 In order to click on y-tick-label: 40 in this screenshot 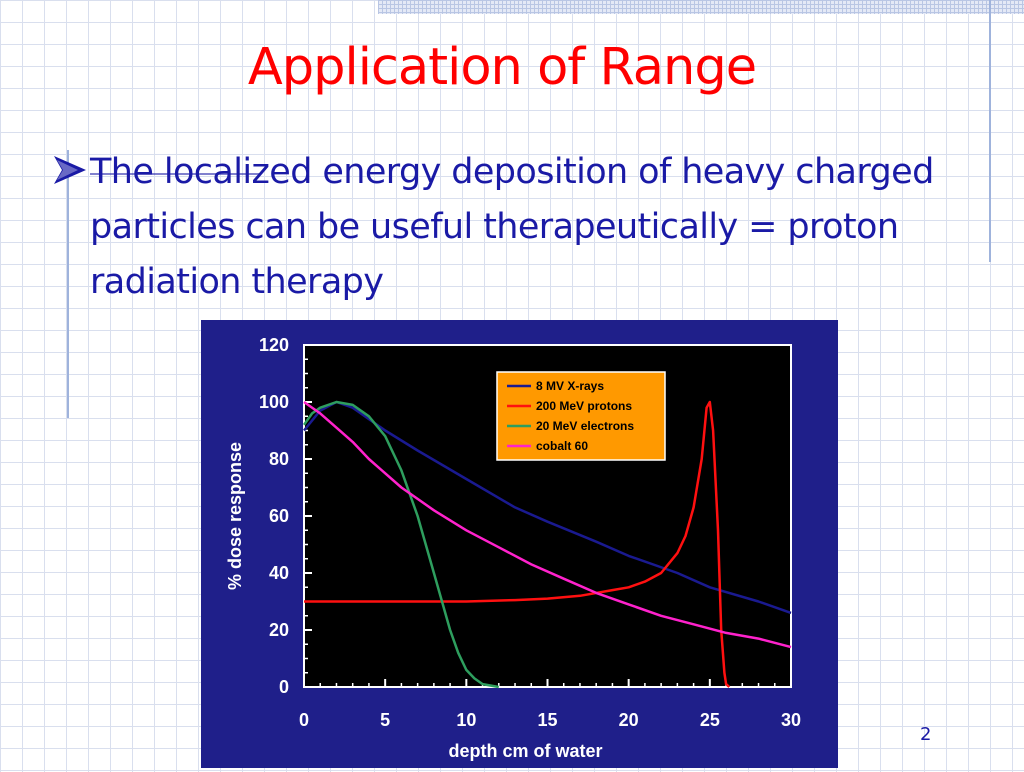, I will do `click(279, 573)`.